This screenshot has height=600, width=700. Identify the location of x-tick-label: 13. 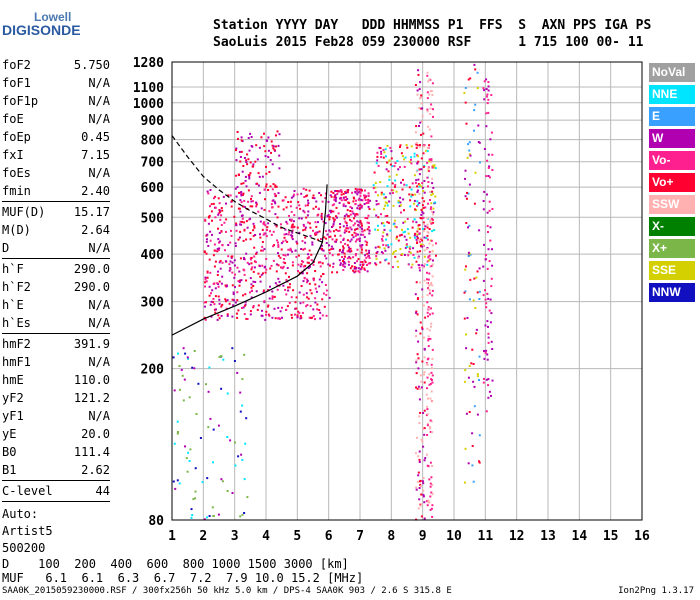
(548, 536).